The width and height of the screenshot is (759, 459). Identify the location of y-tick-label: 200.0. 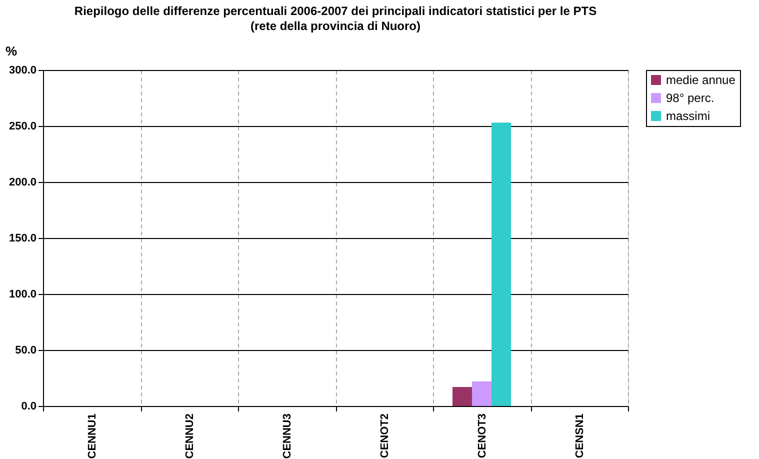
(22, 182).